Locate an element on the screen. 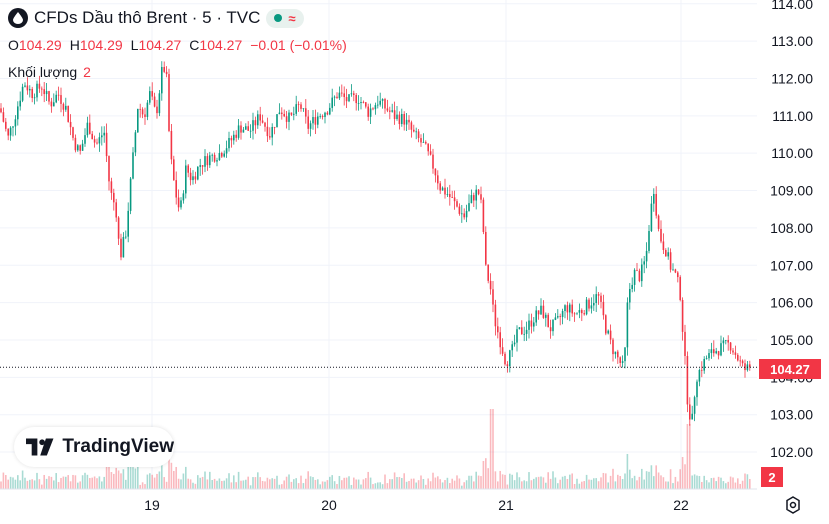 The width and height of the screenshot is (829, 524). symbol-legend: CFDs Dầu thô Brent · 5 · TVC ≈ is located at coordinates (156, 18).